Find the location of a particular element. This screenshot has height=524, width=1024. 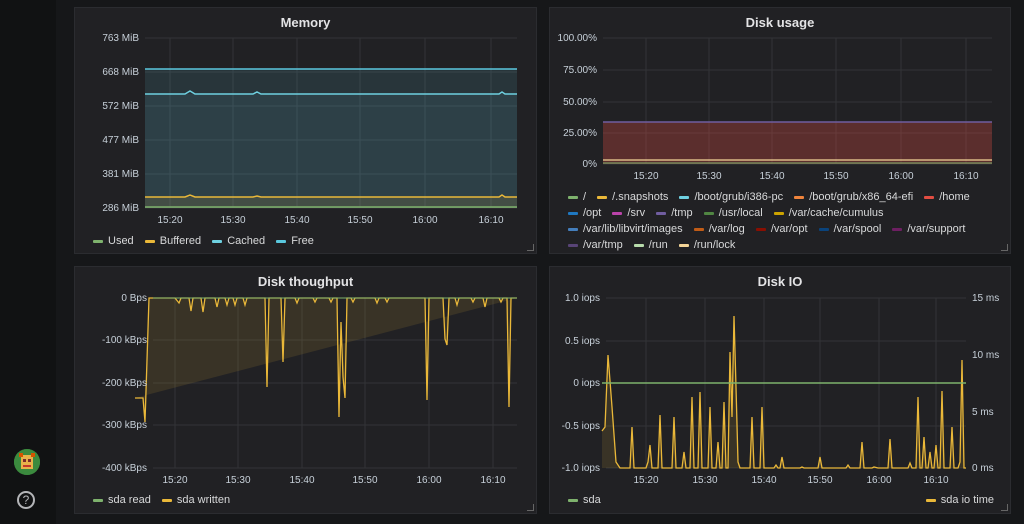

x-tick: 15:20 is located at coordinates (169, 220).